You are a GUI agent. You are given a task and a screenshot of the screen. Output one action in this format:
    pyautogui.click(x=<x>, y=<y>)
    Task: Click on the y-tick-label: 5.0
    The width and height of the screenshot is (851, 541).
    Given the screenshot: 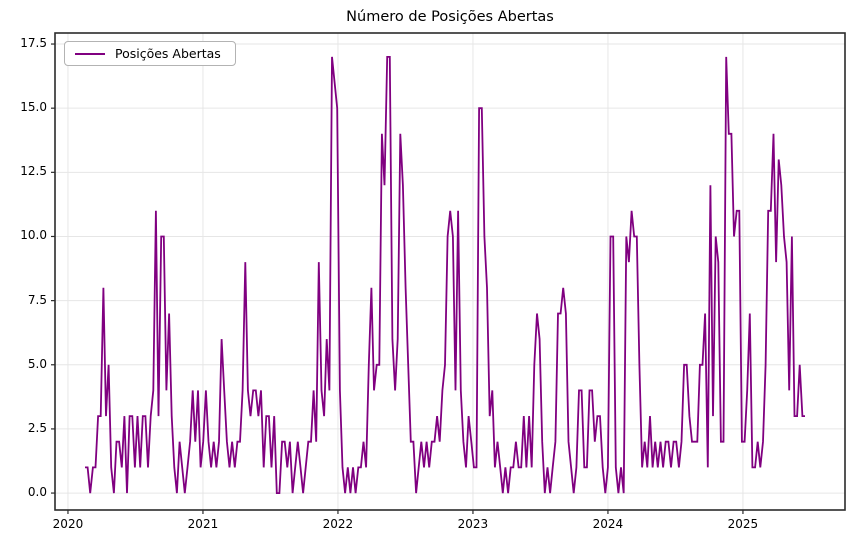 What is the action you would take?
    pyautogui.click(x=37, y=363)
    